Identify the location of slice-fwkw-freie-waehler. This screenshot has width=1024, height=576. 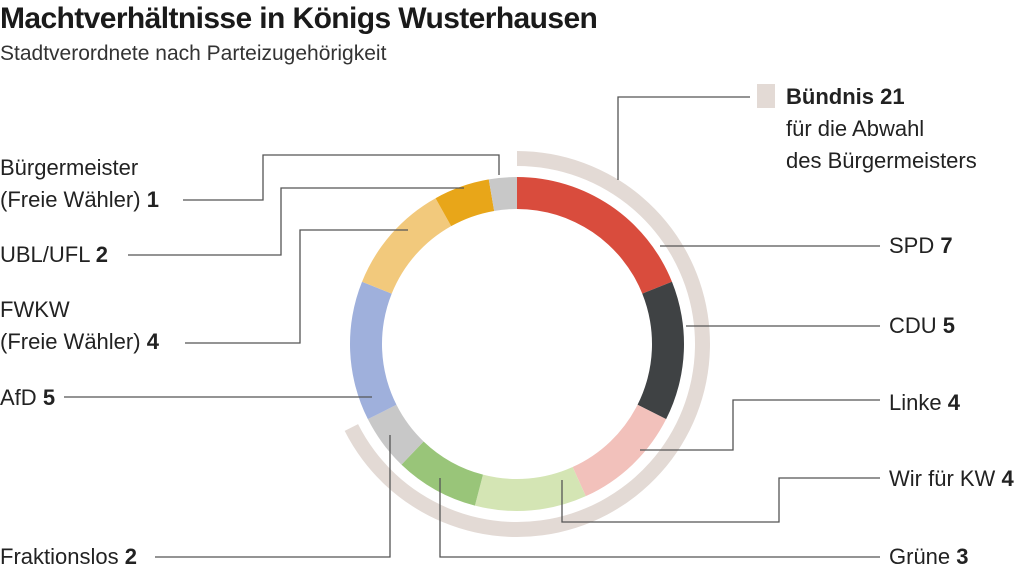
(407, 246).